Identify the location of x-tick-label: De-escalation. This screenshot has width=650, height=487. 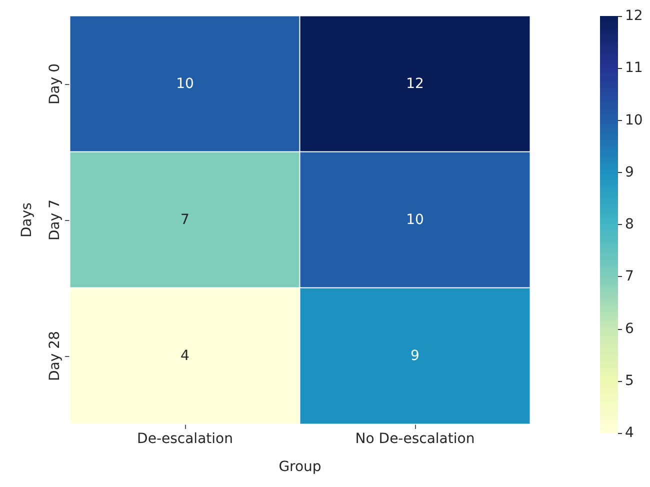
(185, 439).